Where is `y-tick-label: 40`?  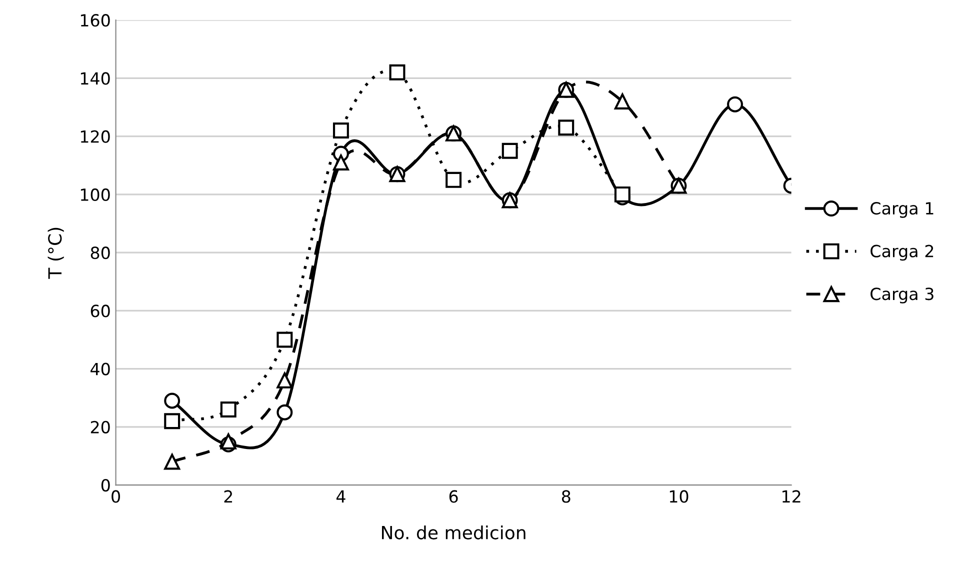 y-tick-label: 40 is located at coordinates (100, 369).